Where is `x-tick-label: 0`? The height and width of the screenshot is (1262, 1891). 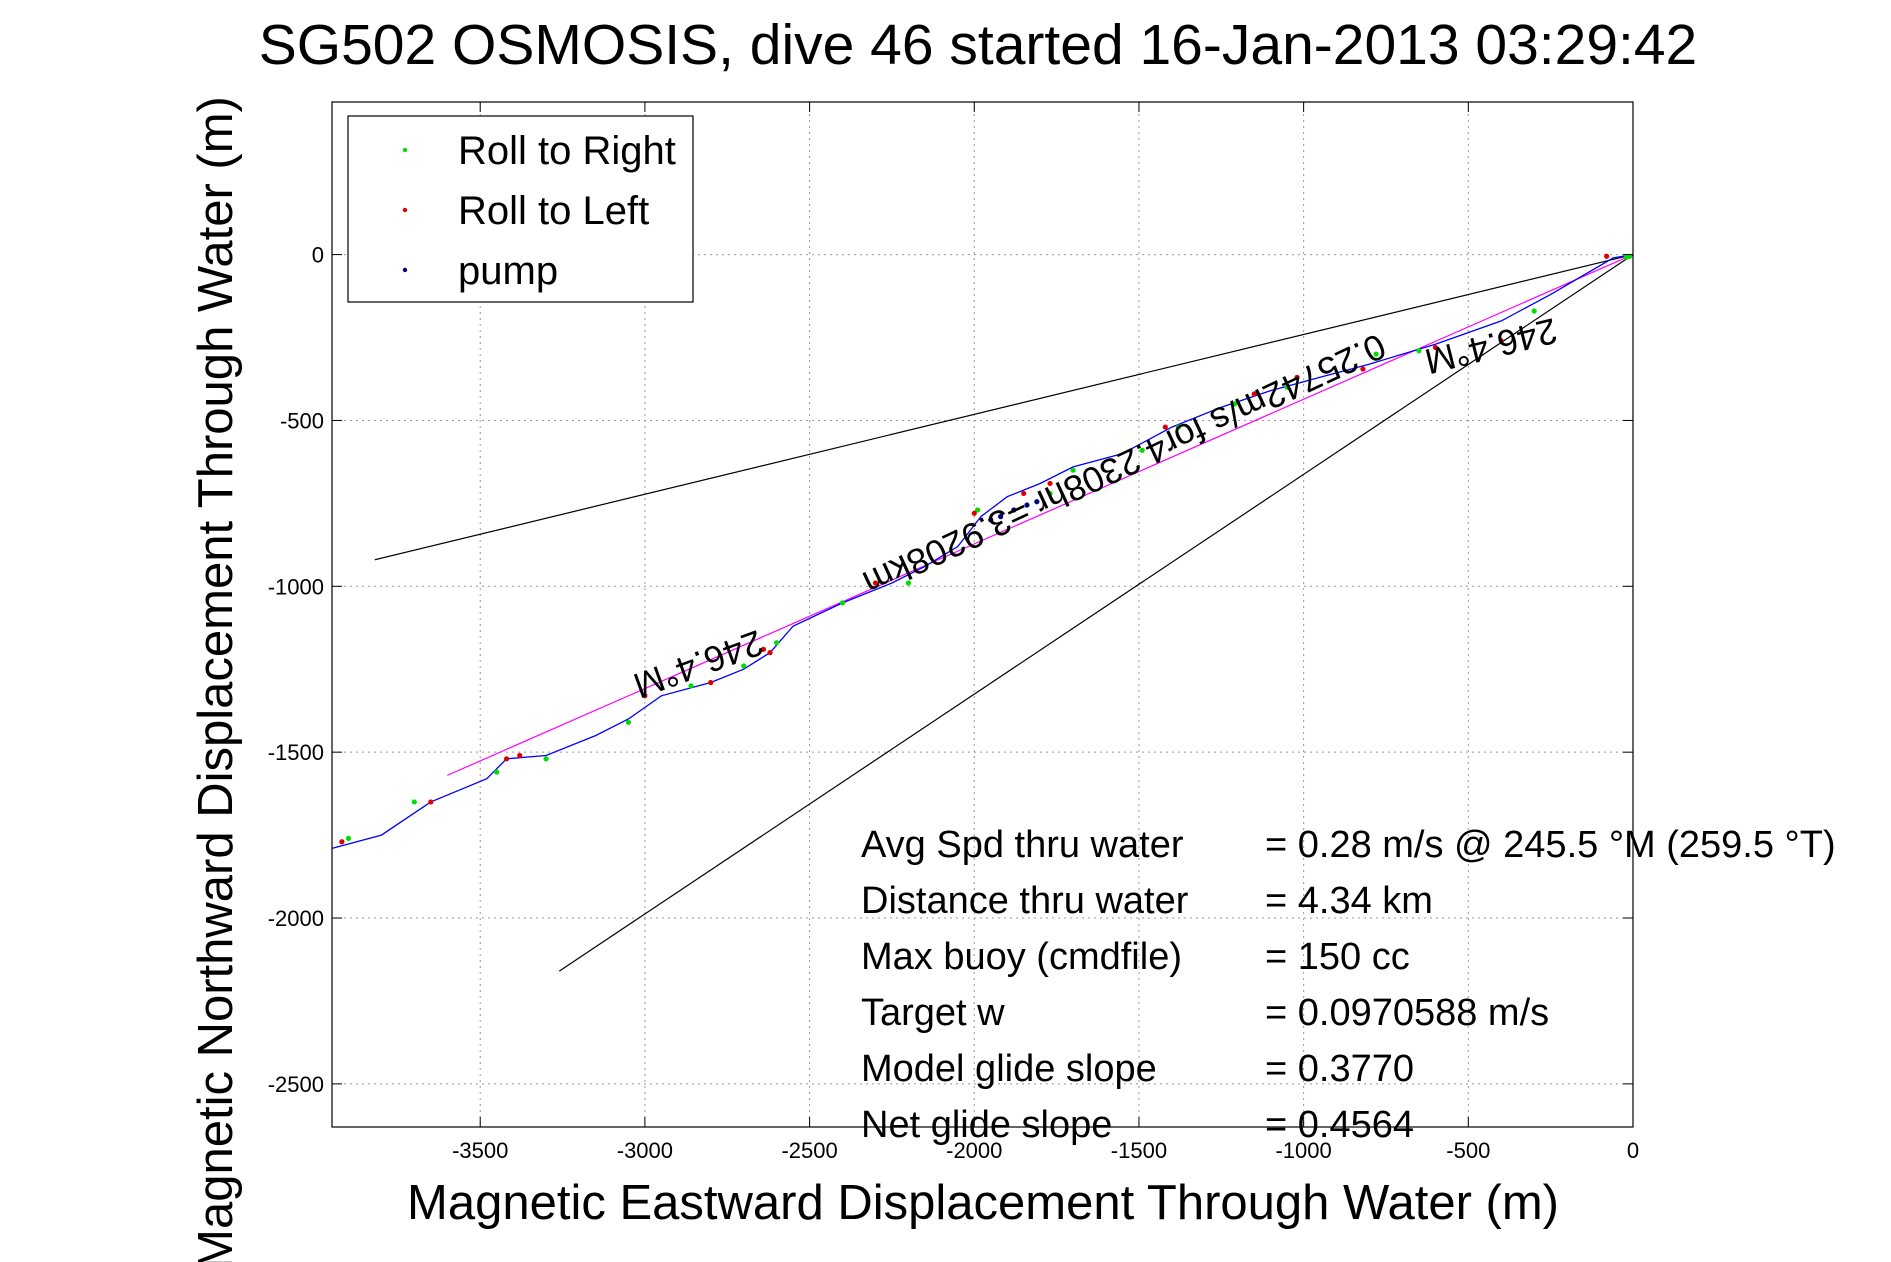
x-tick-label: 0 is located at coordinates (1633, 1150).